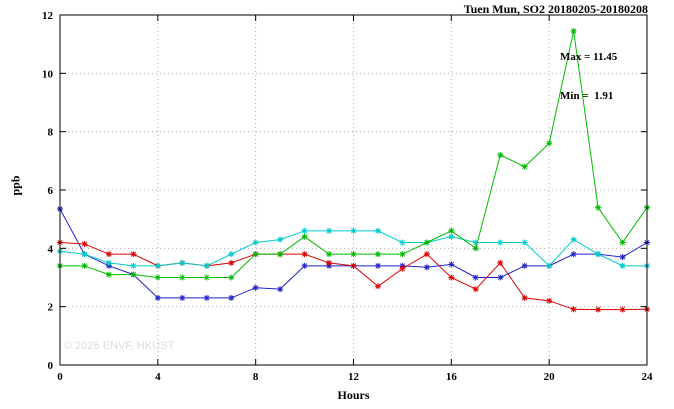 Image resolution: width=674 pixels, height=409 pixels. Describe the element at coordinates (353, 395) in the screenshot. I see `x-axis-label: Hours` at that location.